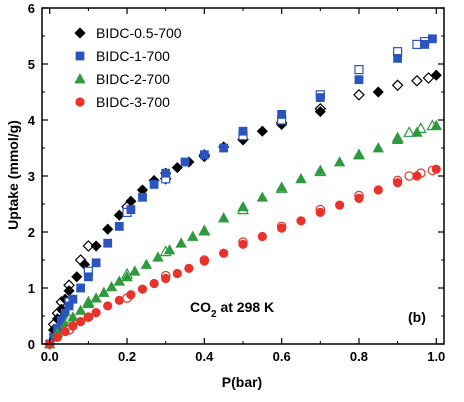  What do you see at coordinates (13, 175) in the screenshot?
I see `y-axis-title: Uptake (mmol/g)` at bounding box center [13, 175].